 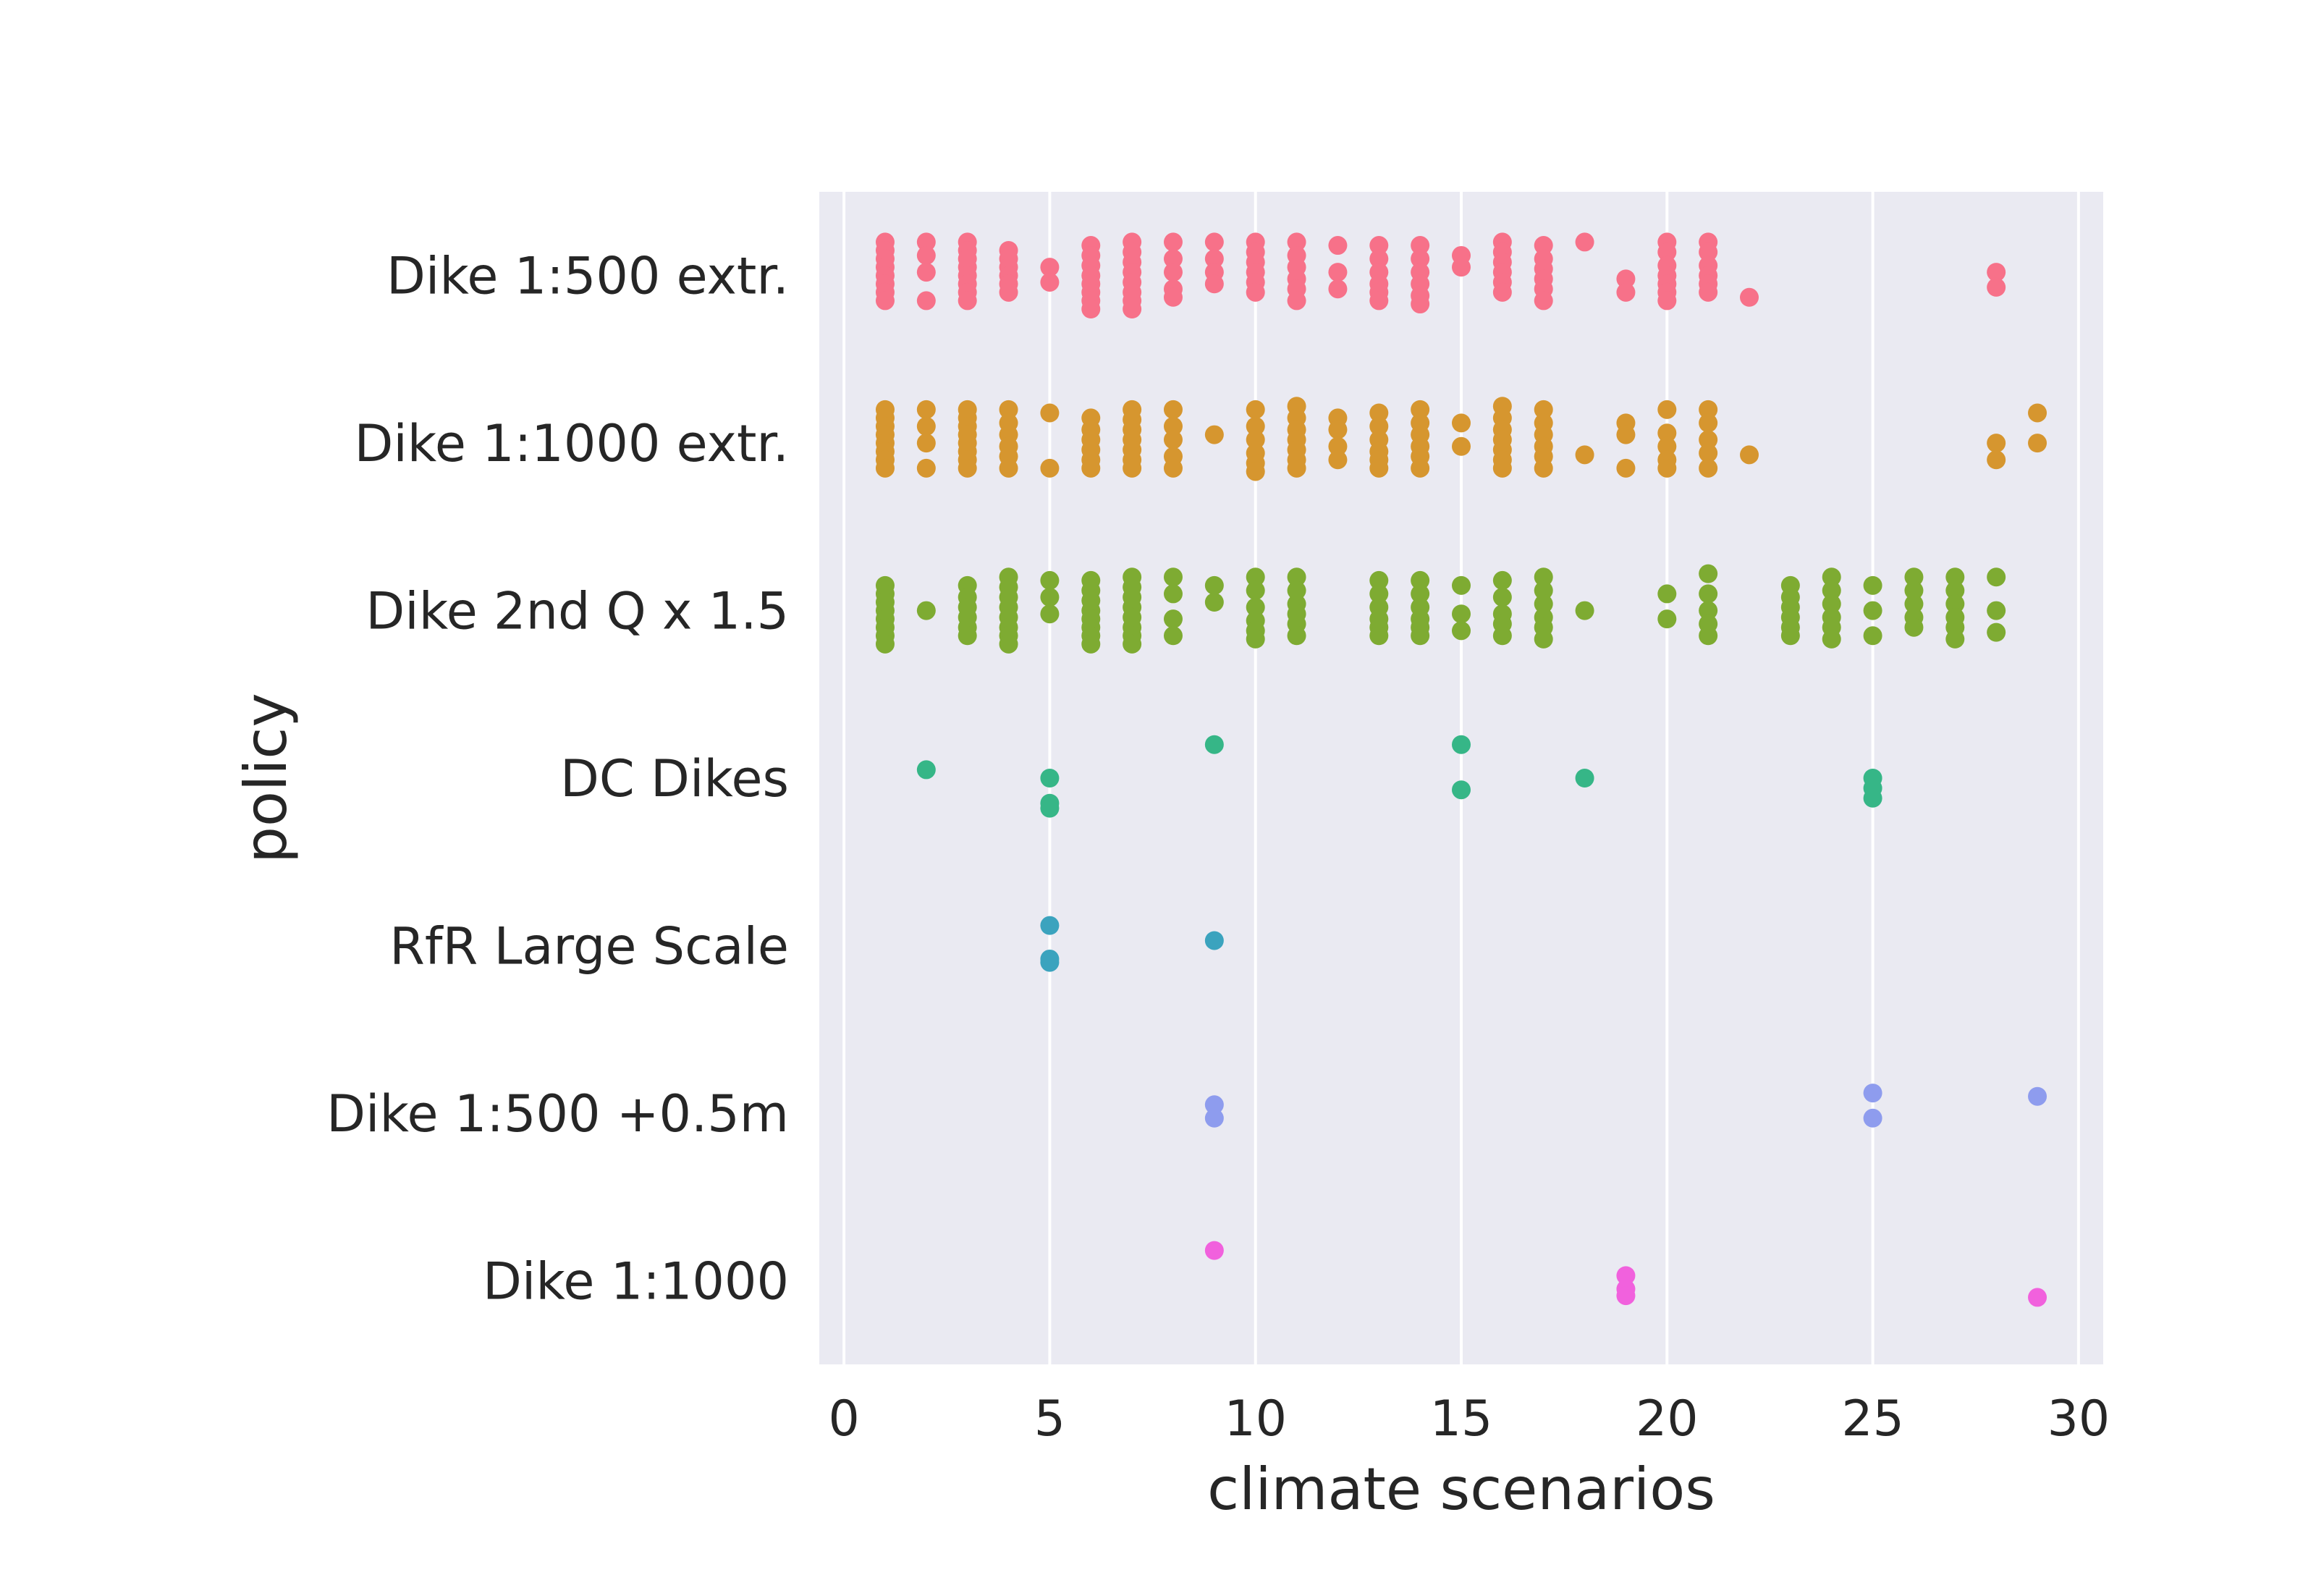 What do you see at coordinates (1461, 1489) in the screenshot?
I see `x-axis-label: climate scenarios` at bounding box center [1461, 1489].